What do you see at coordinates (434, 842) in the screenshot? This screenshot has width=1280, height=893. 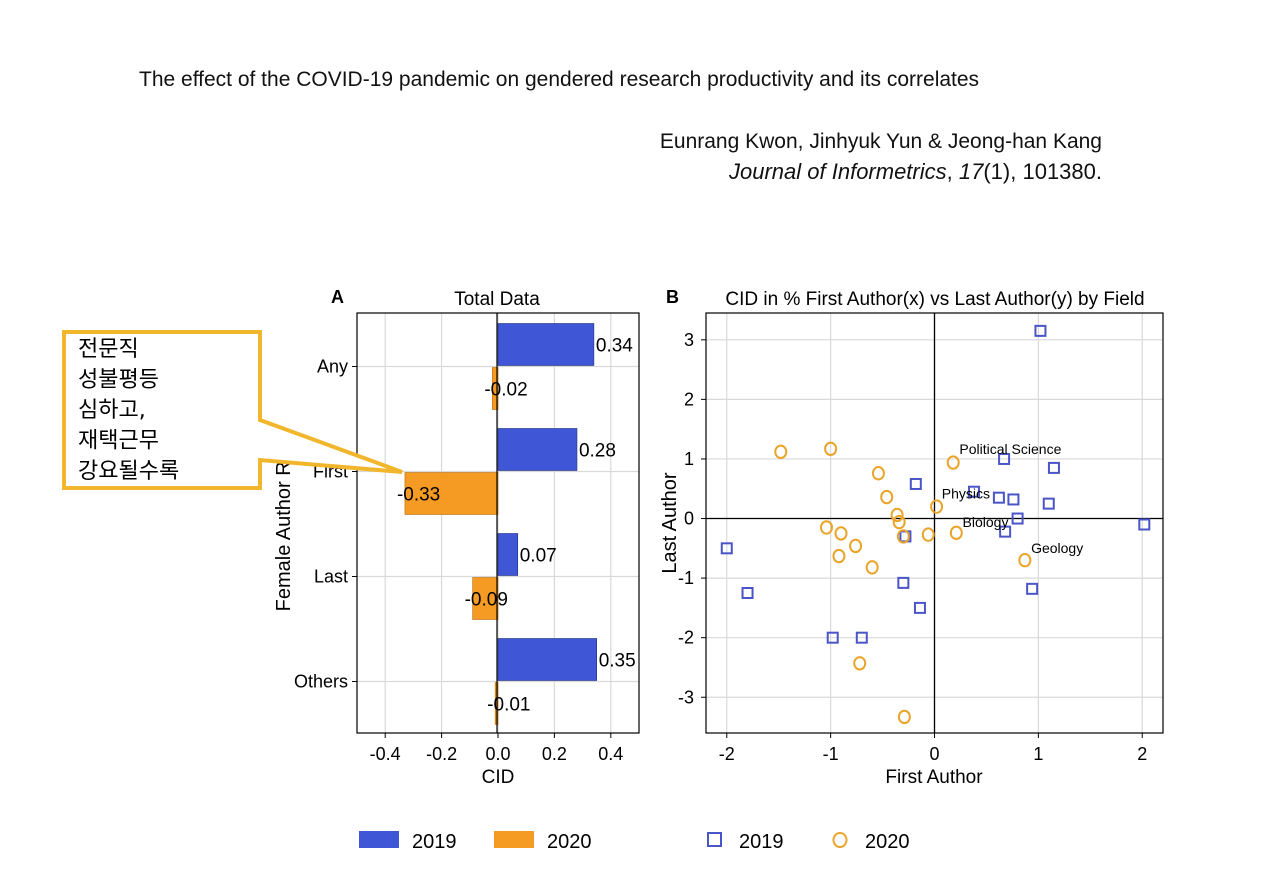 I see `legend-a-label-2019: 2019` at bounding box center [434, 842].